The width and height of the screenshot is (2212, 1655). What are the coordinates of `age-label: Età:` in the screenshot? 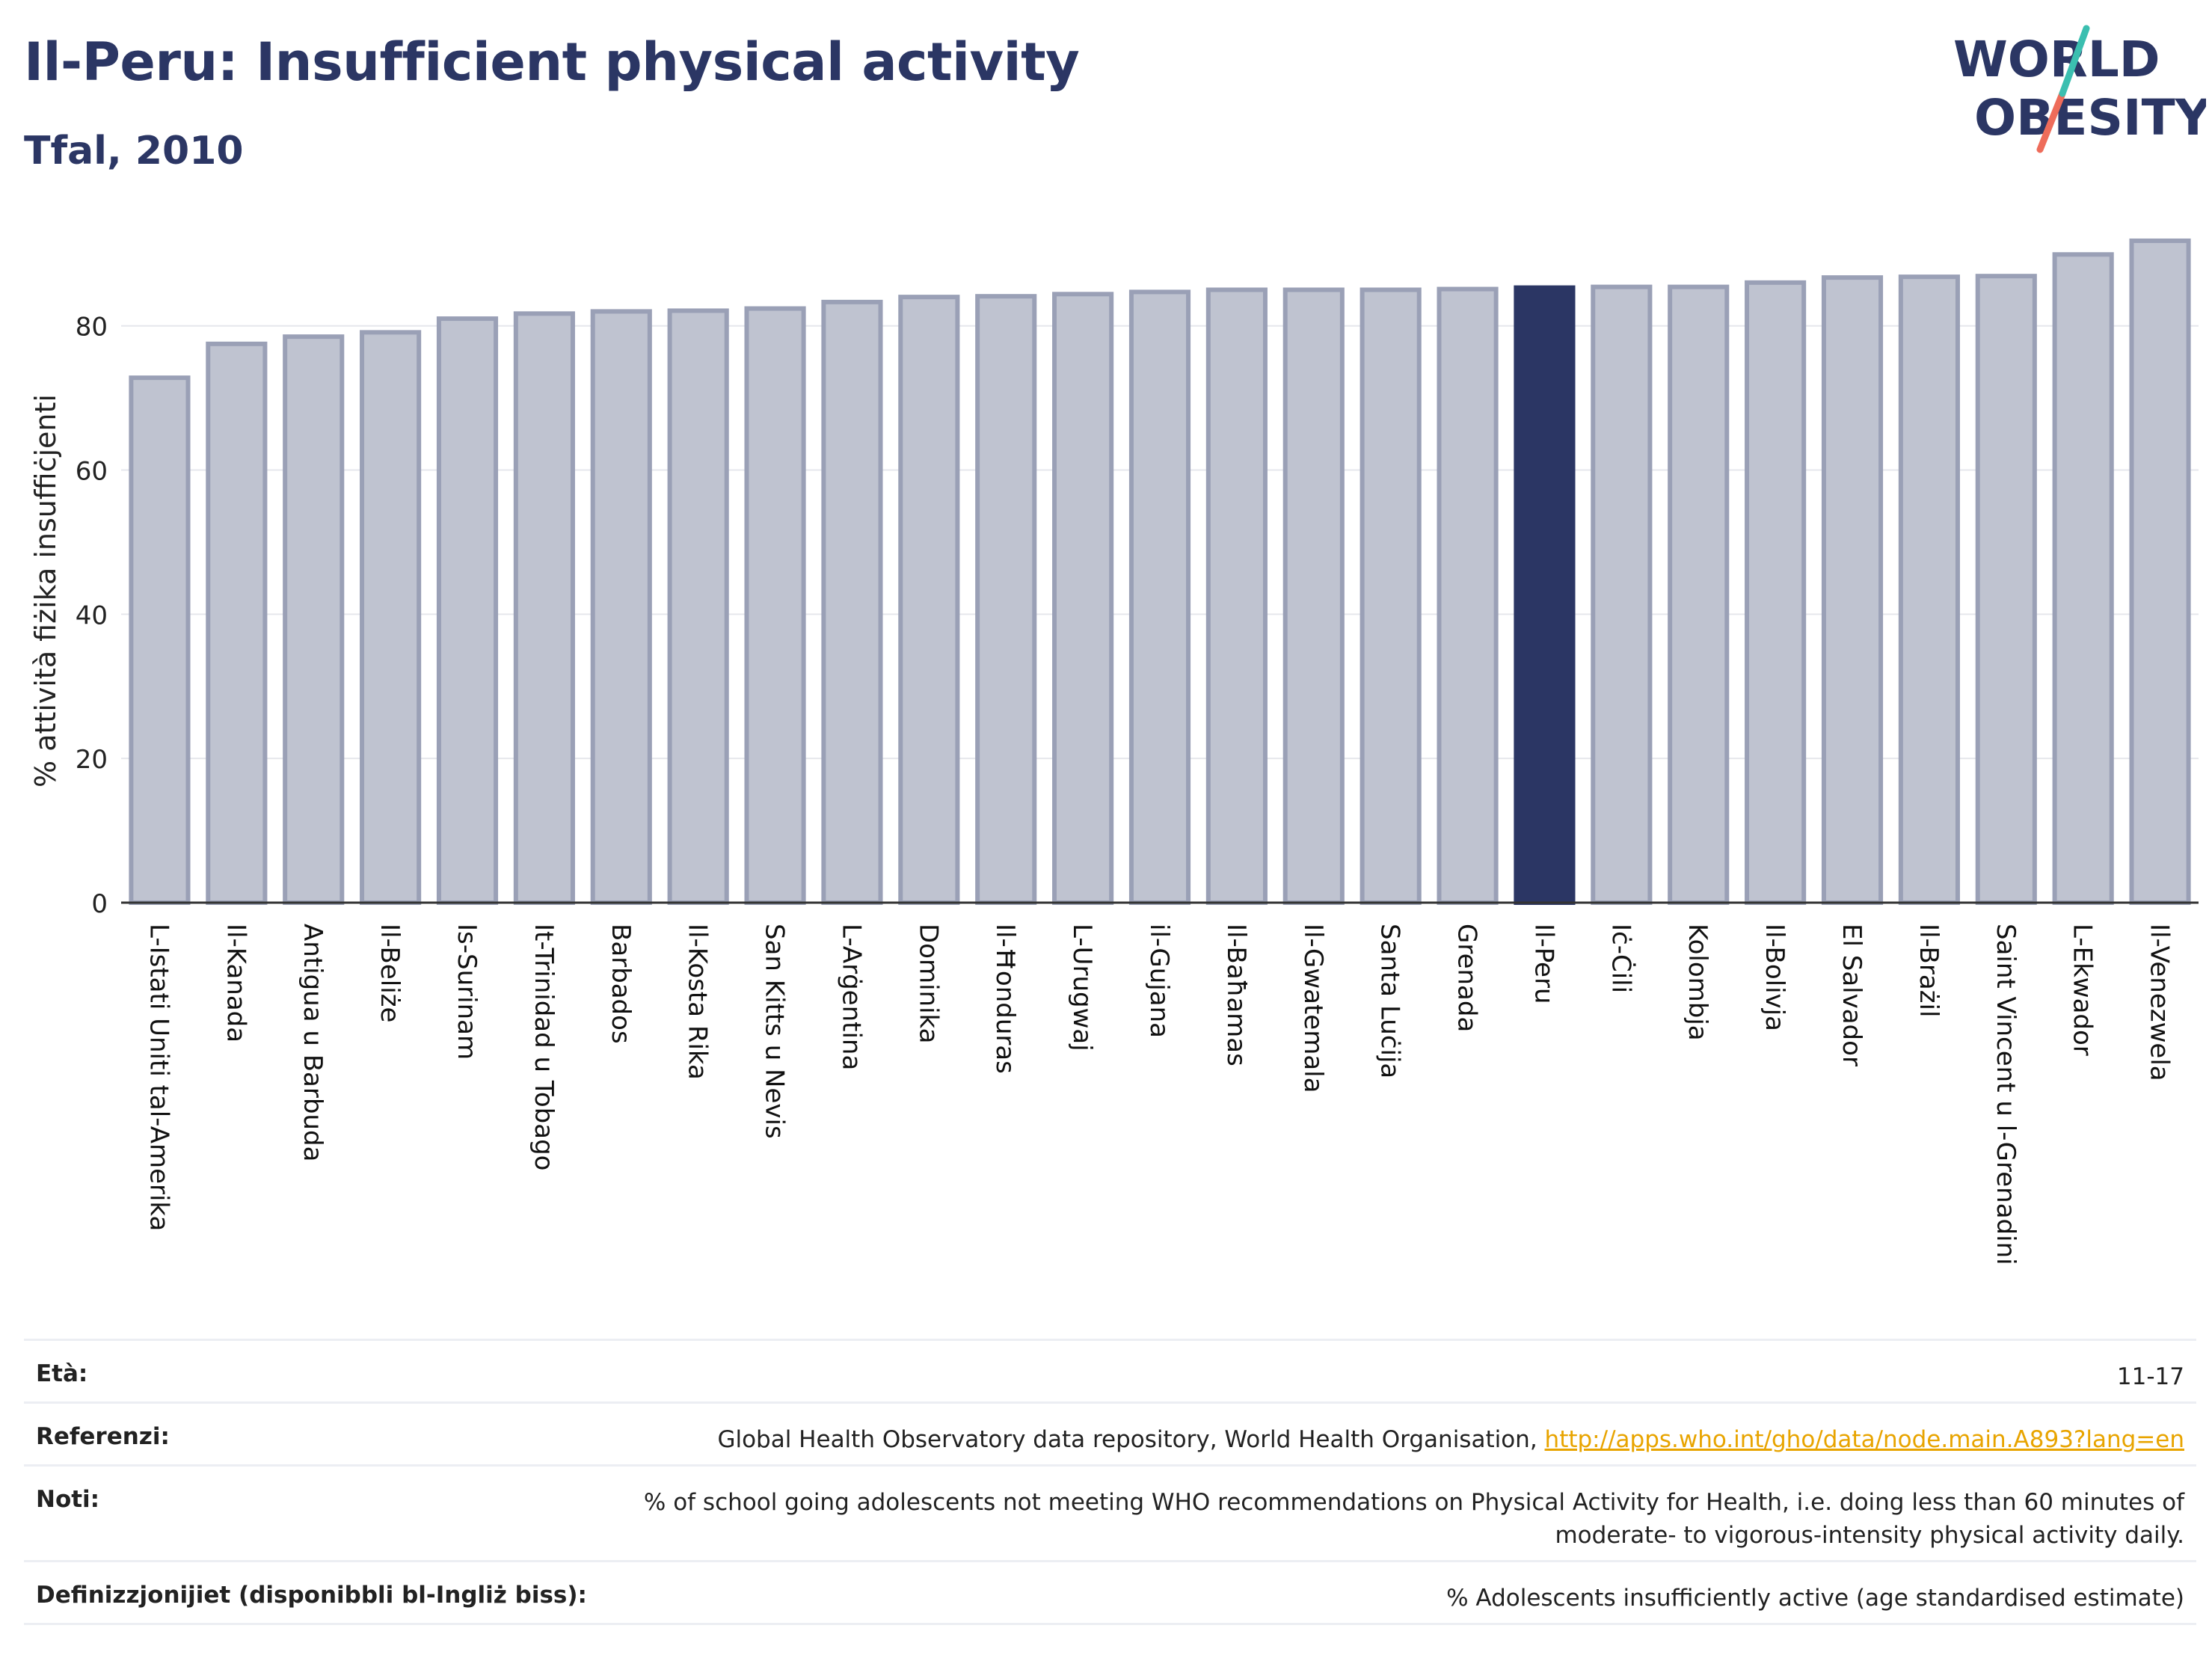 It's located at (62, 1373).